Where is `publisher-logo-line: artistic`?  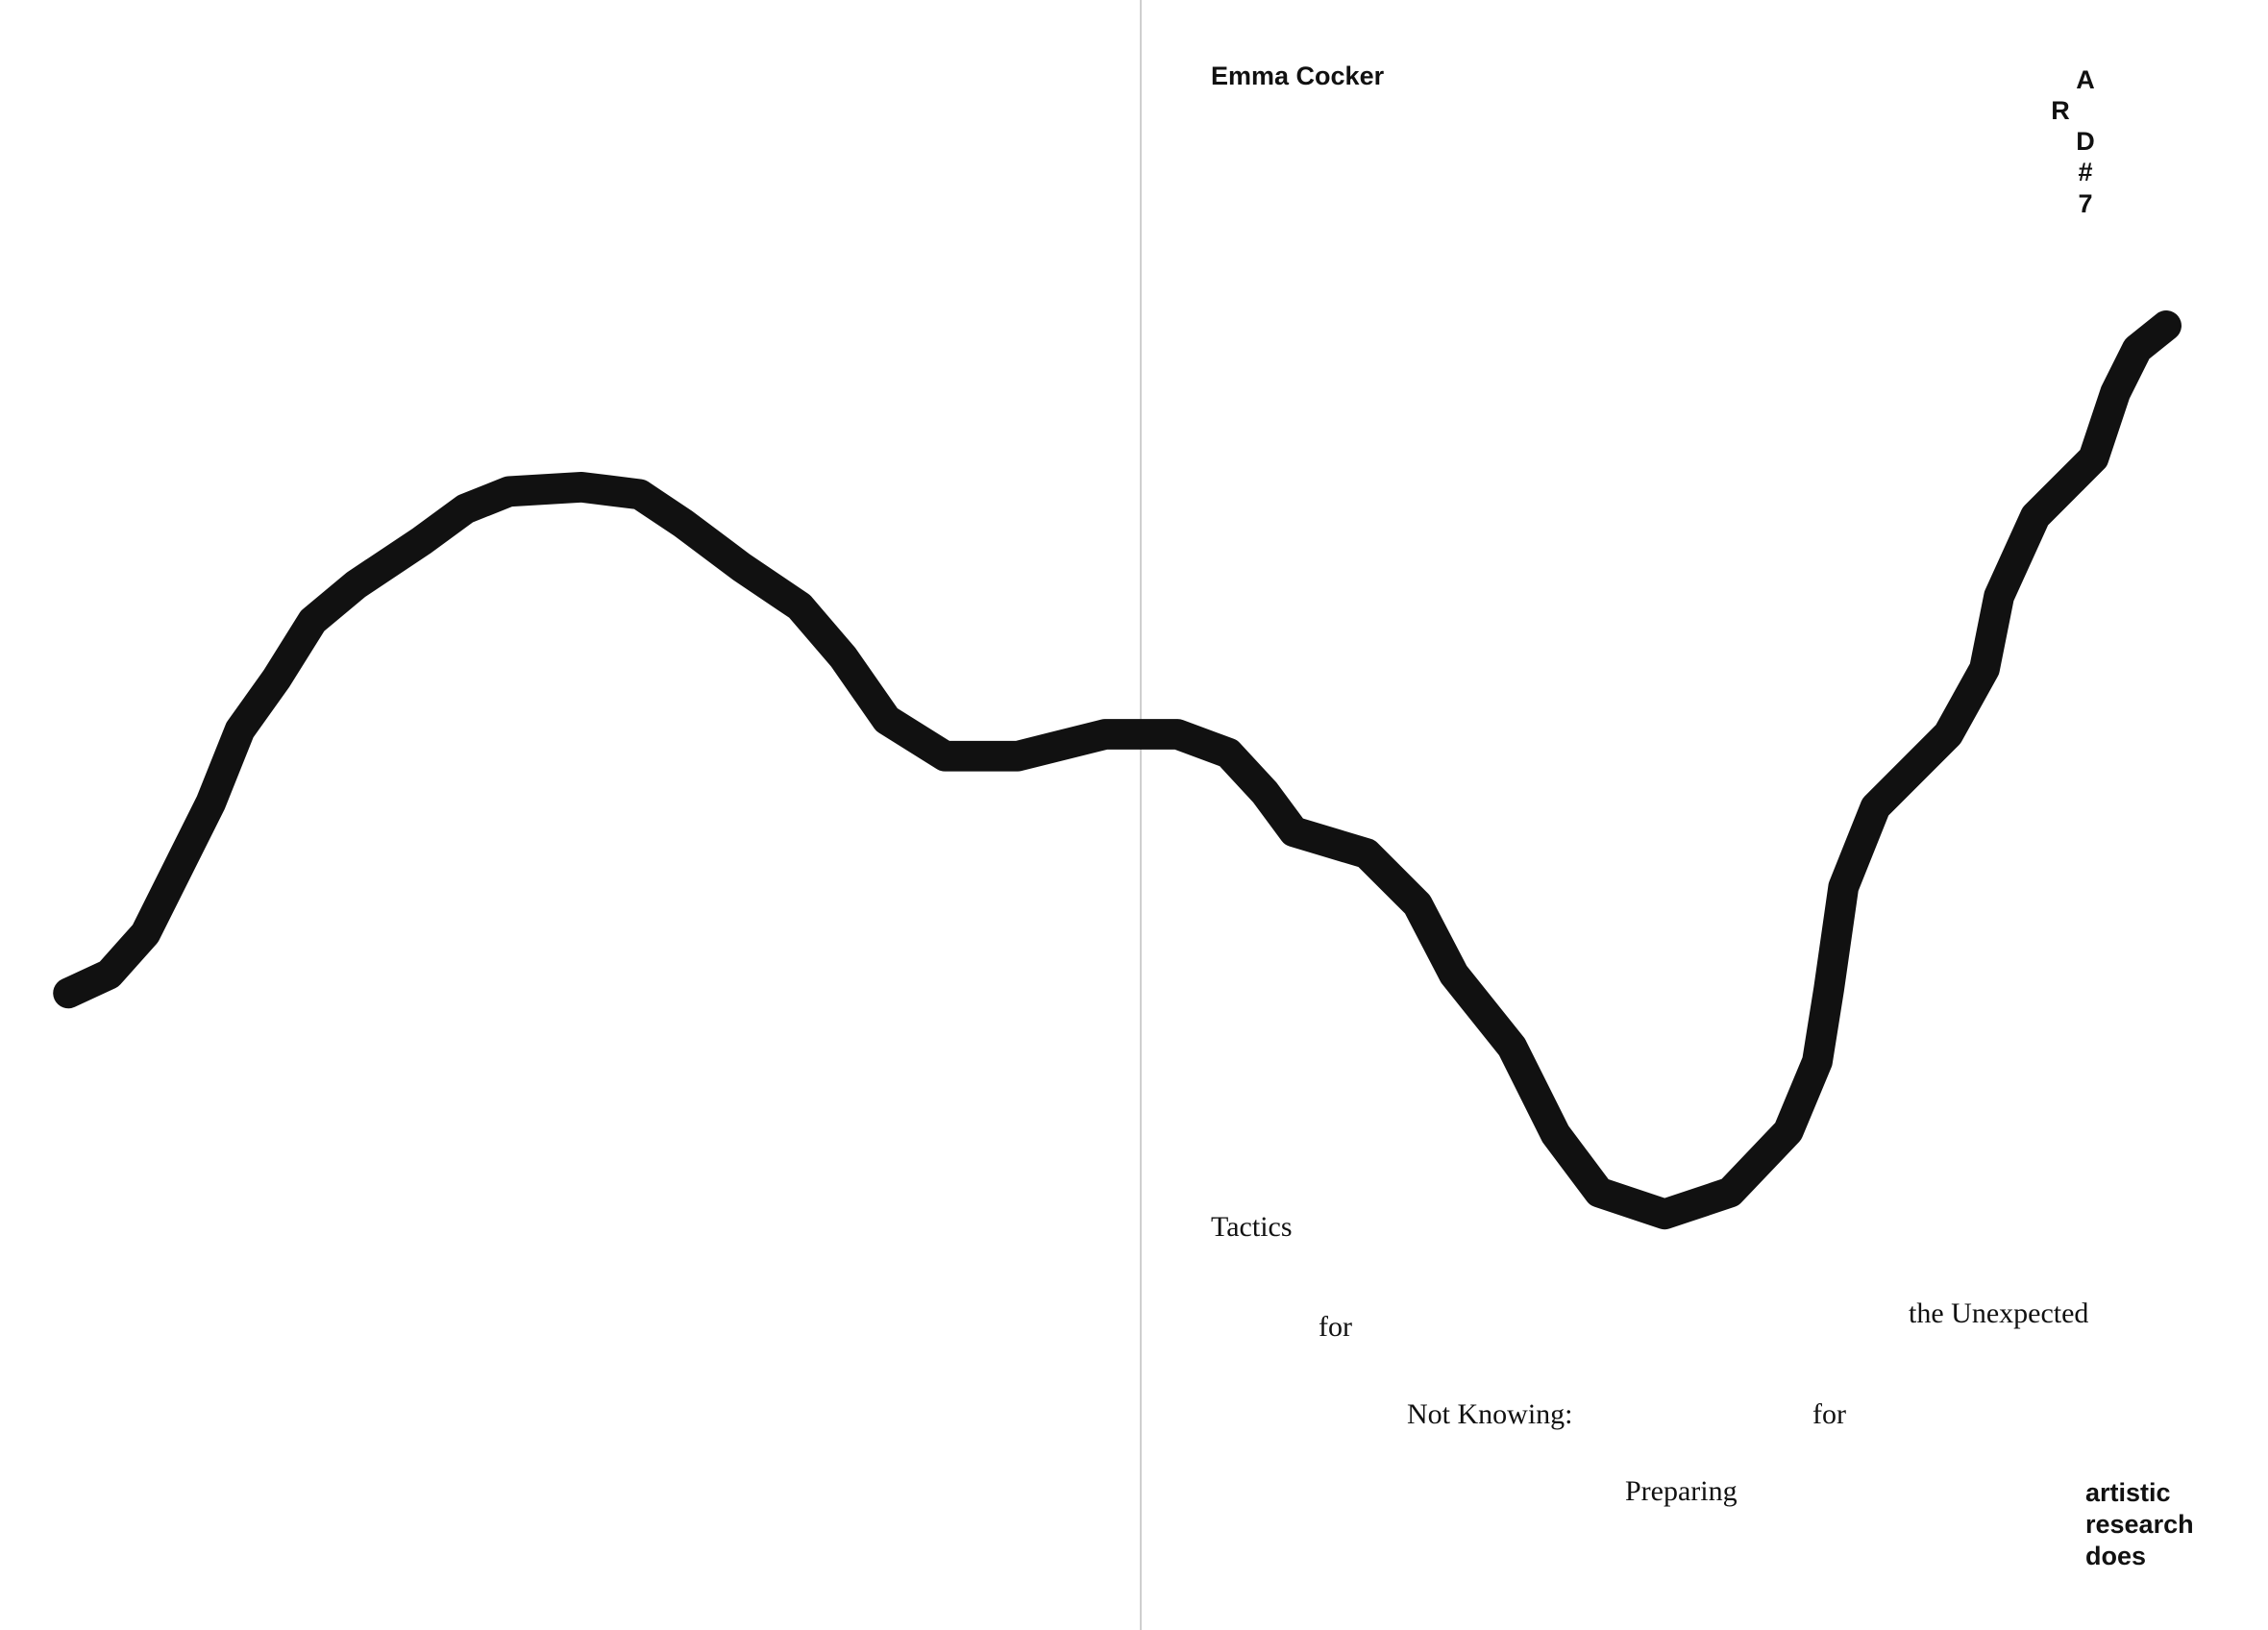
publisher-logo-line: artistic is located at coordinates (2128, 1492).